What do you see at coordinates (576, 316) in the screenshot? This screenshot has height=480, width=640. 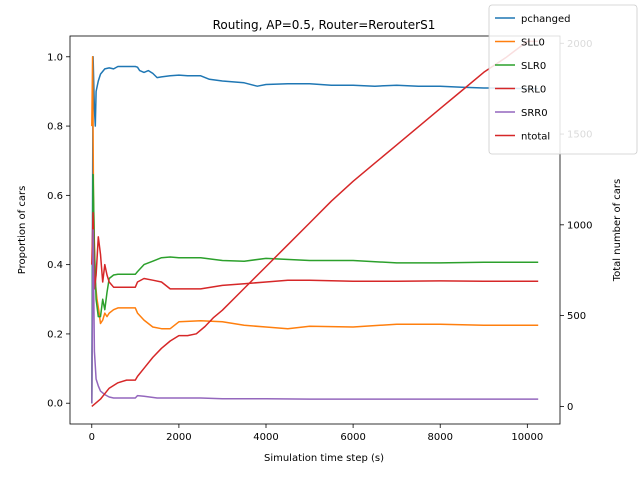 I see `y2-tick-label: 500` at bounding box center [576, 316].